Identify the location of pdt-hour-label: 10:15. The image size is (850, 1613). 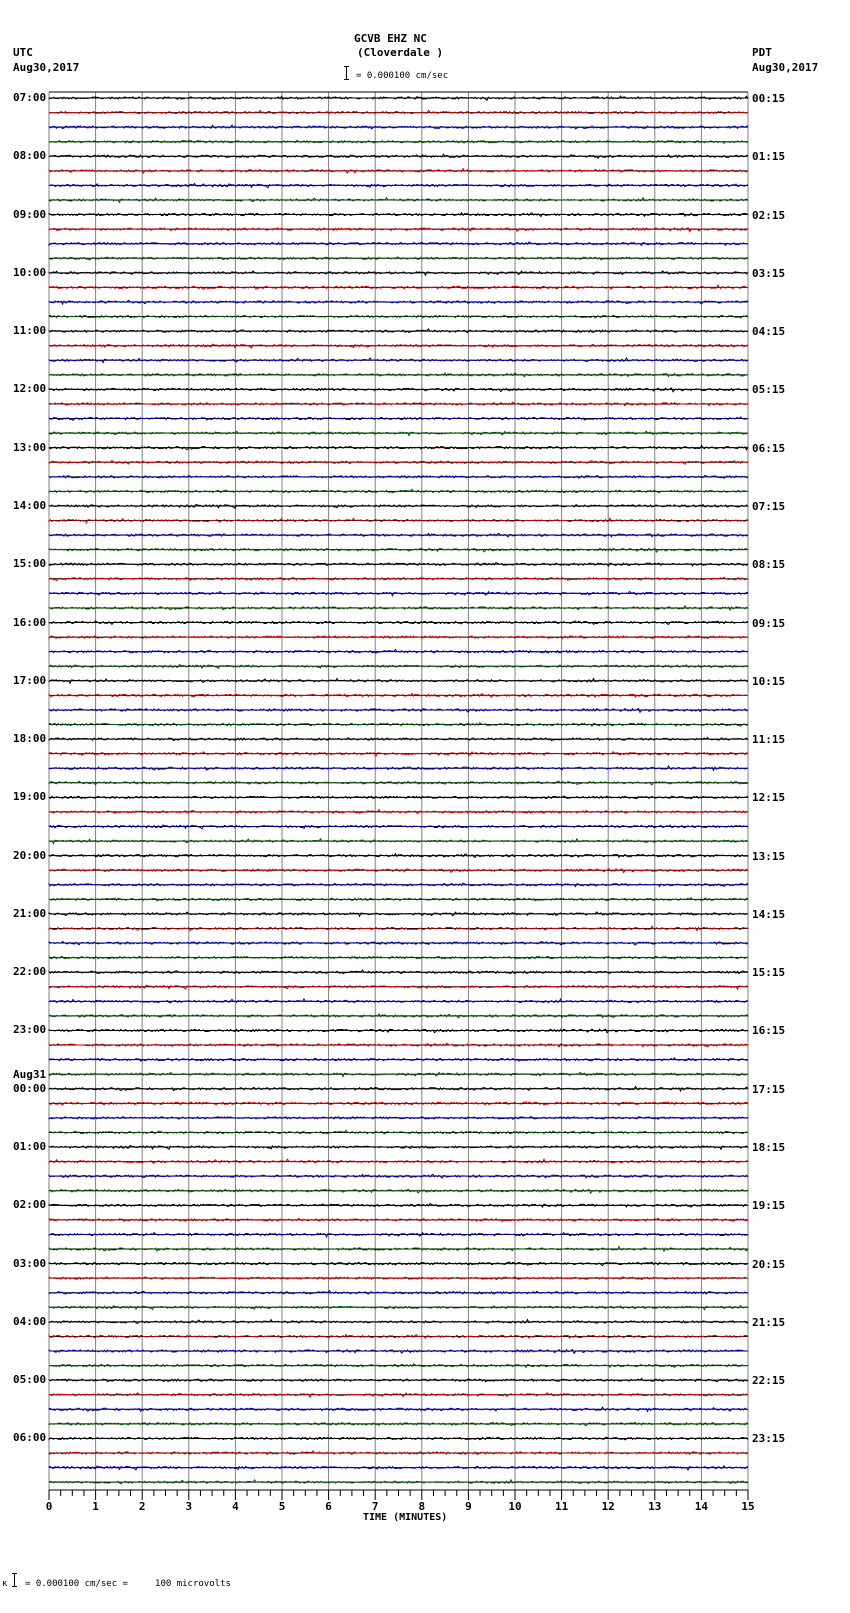
(769, 681).